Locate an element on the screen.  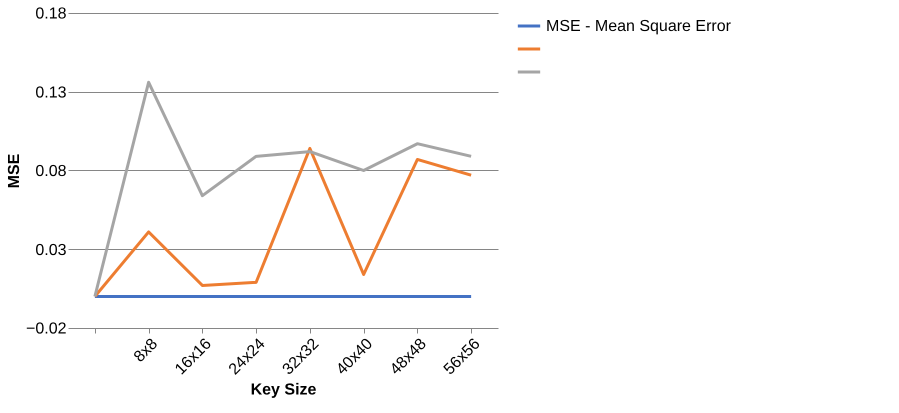
x-tick-label: 8x8 is located at coordinates (146, 350).